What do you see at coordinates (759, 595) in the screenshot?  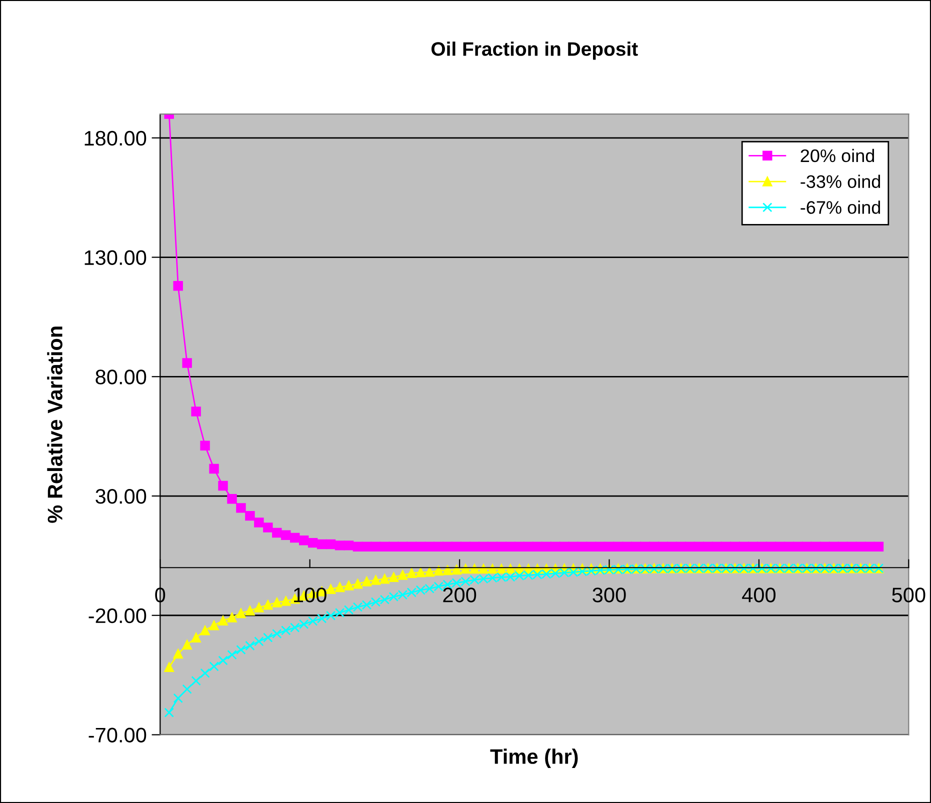 I see `x-tick-label: 400` at bounding box center [759, 595].